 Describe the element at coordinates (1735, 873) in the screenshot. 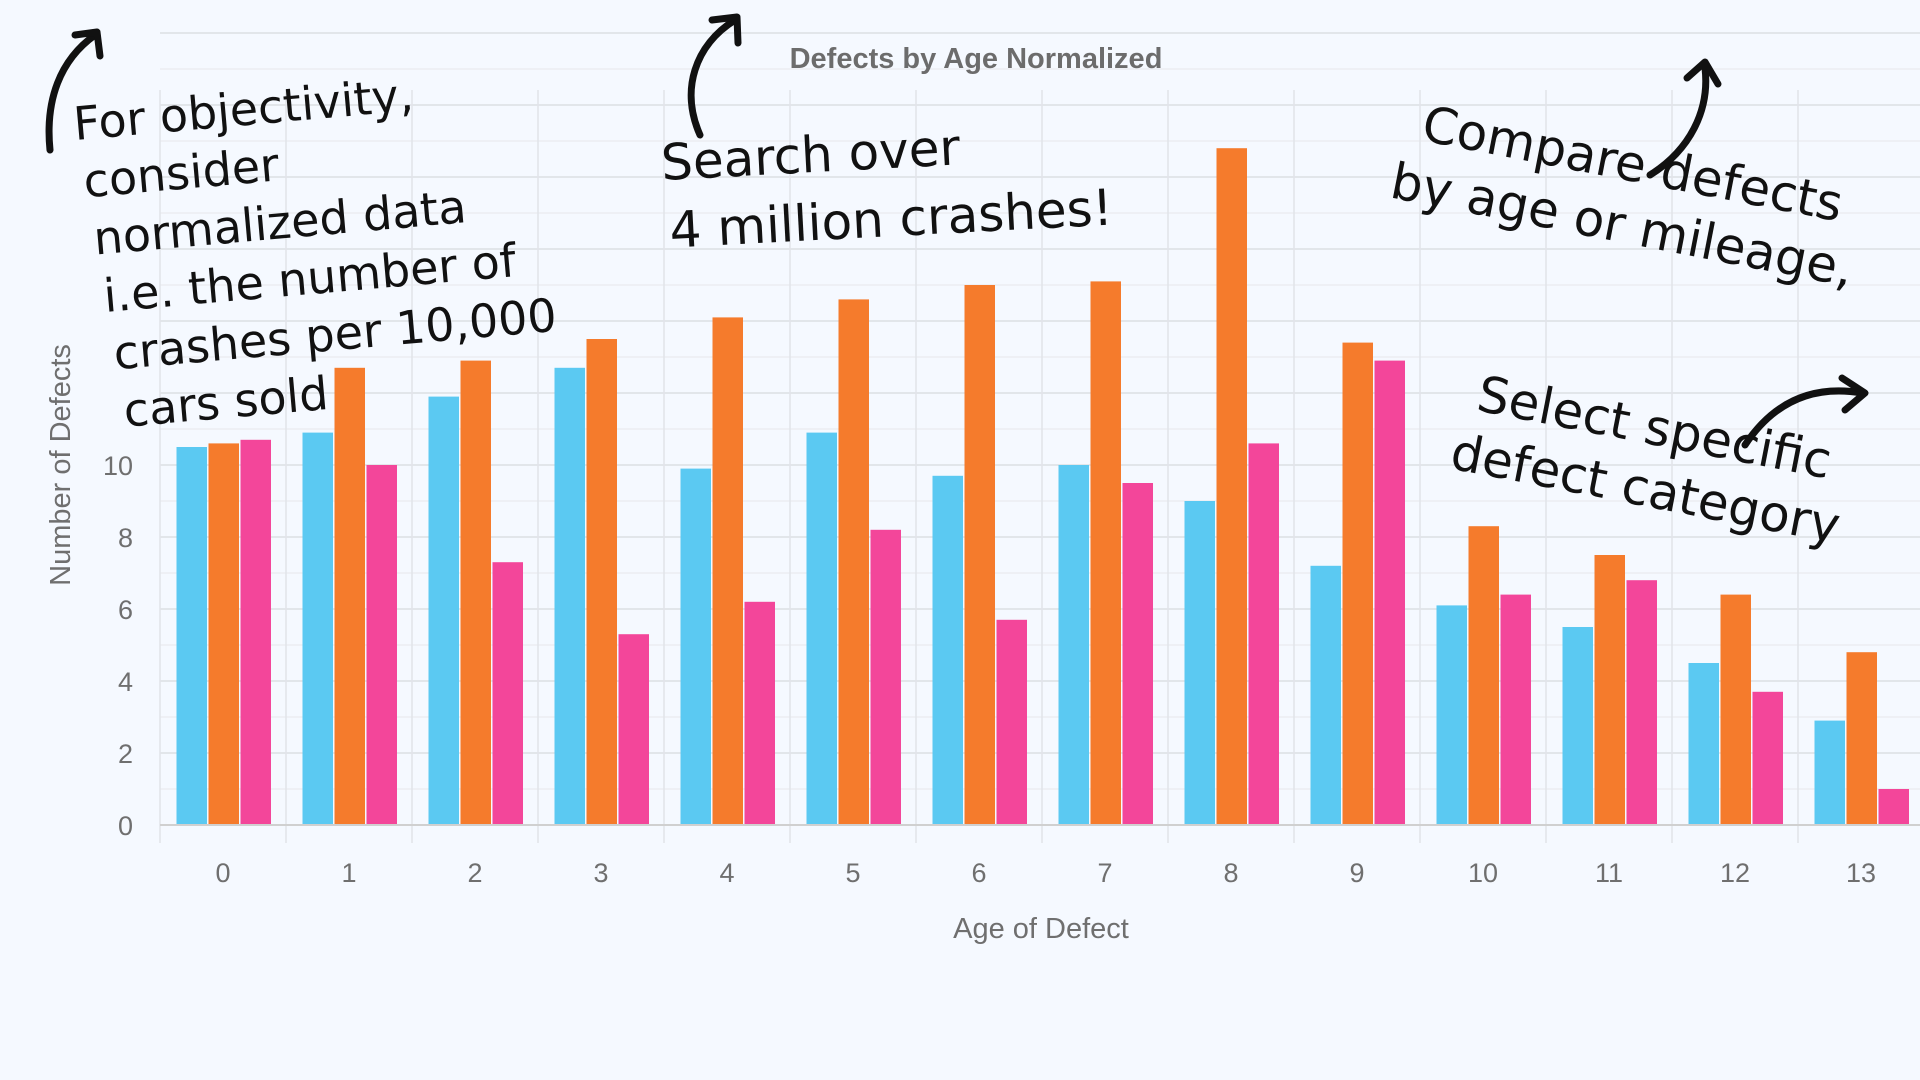

I see `x-tick-label: 12` at that location.